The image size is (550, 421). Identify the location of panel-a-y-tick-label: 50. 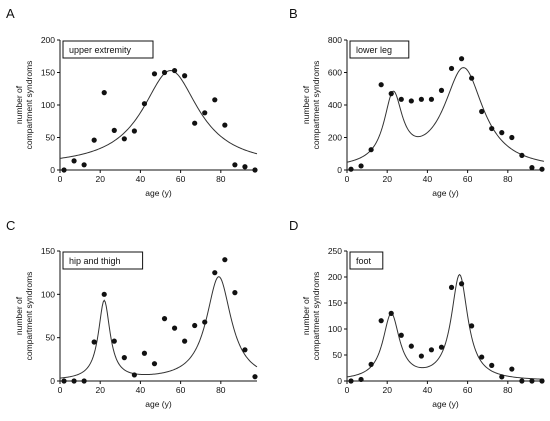
(51, 138).